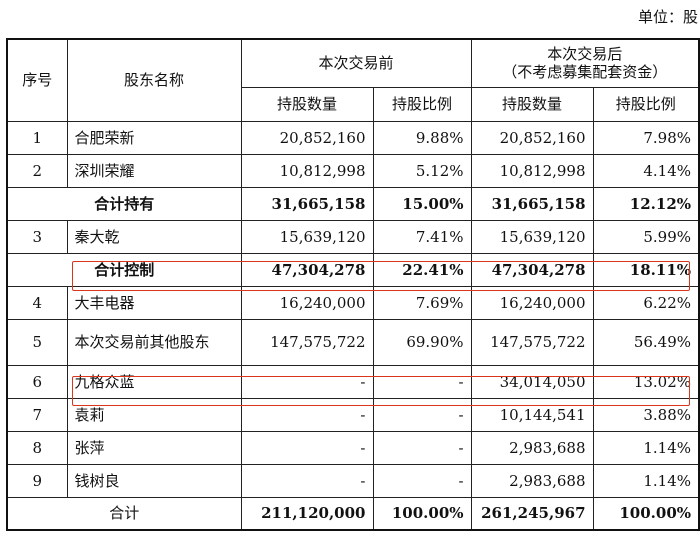  Describe the element at coordinates (37, 414) in the screenshot. I see `cell-seq: 7` at that location.